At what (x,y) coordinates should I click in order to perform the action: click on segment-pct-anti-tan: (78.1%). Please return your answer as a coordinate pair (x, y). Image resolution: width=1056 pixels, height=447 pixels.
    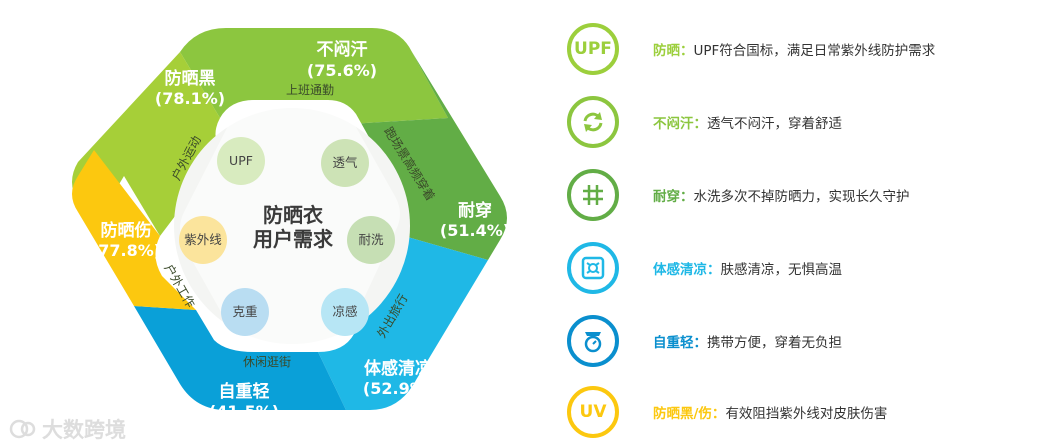
    Looking at the image, I should click on (190, 98).